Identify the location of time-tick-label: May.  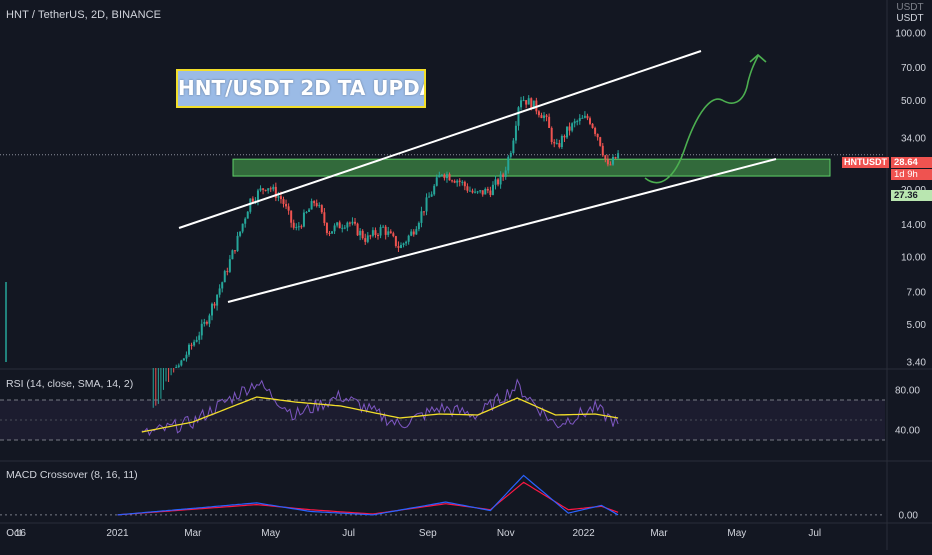
(270, 533).